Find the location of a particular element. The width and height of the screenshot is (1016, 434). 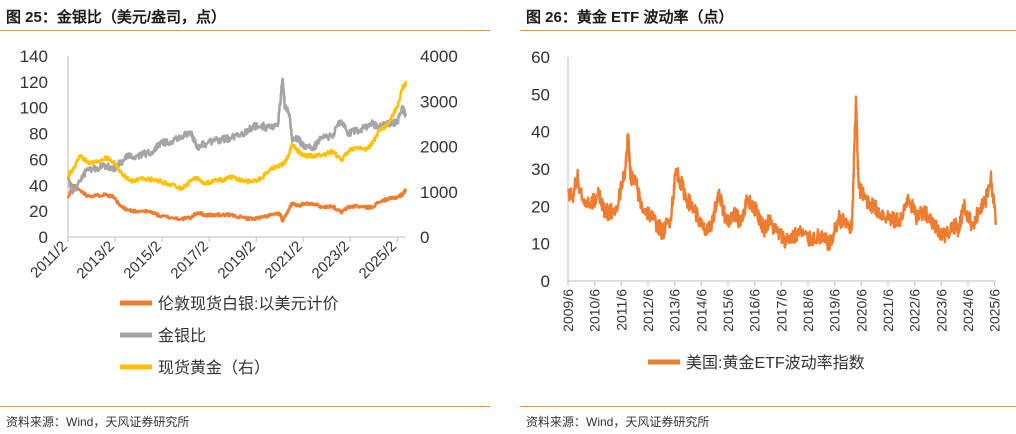

right-x-tick-label: 2014/6 is located at coordinates (701, 310).